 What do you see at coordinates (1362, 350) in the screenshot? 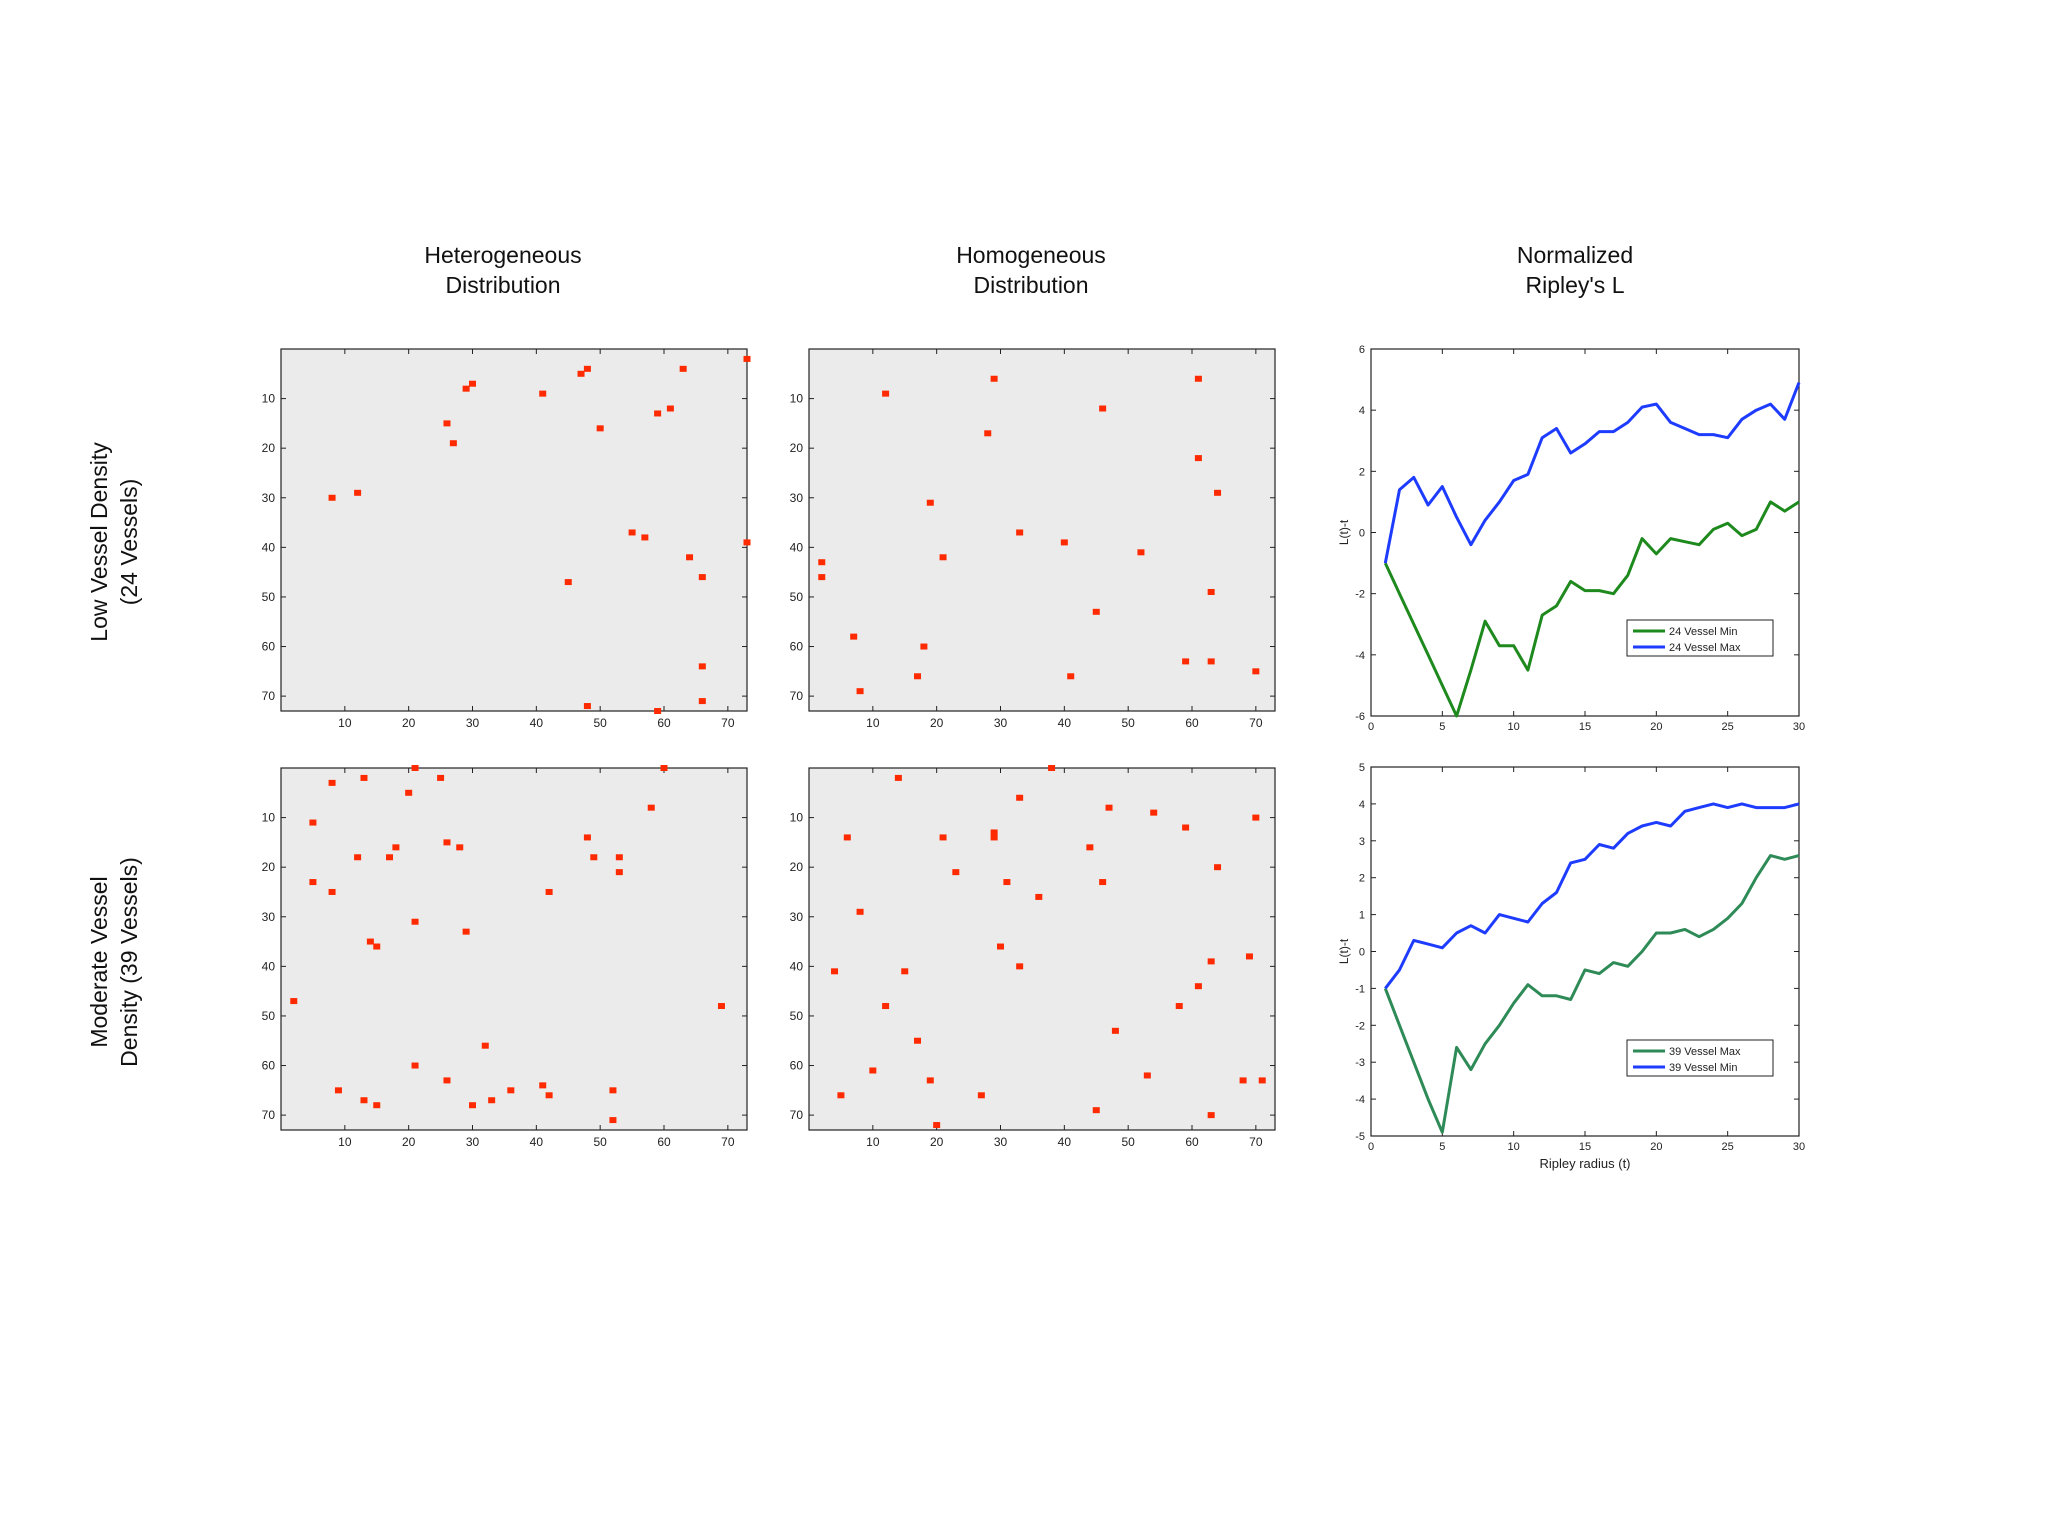
I see `y-tick-label: 6` at bounding box center [1362, 350].